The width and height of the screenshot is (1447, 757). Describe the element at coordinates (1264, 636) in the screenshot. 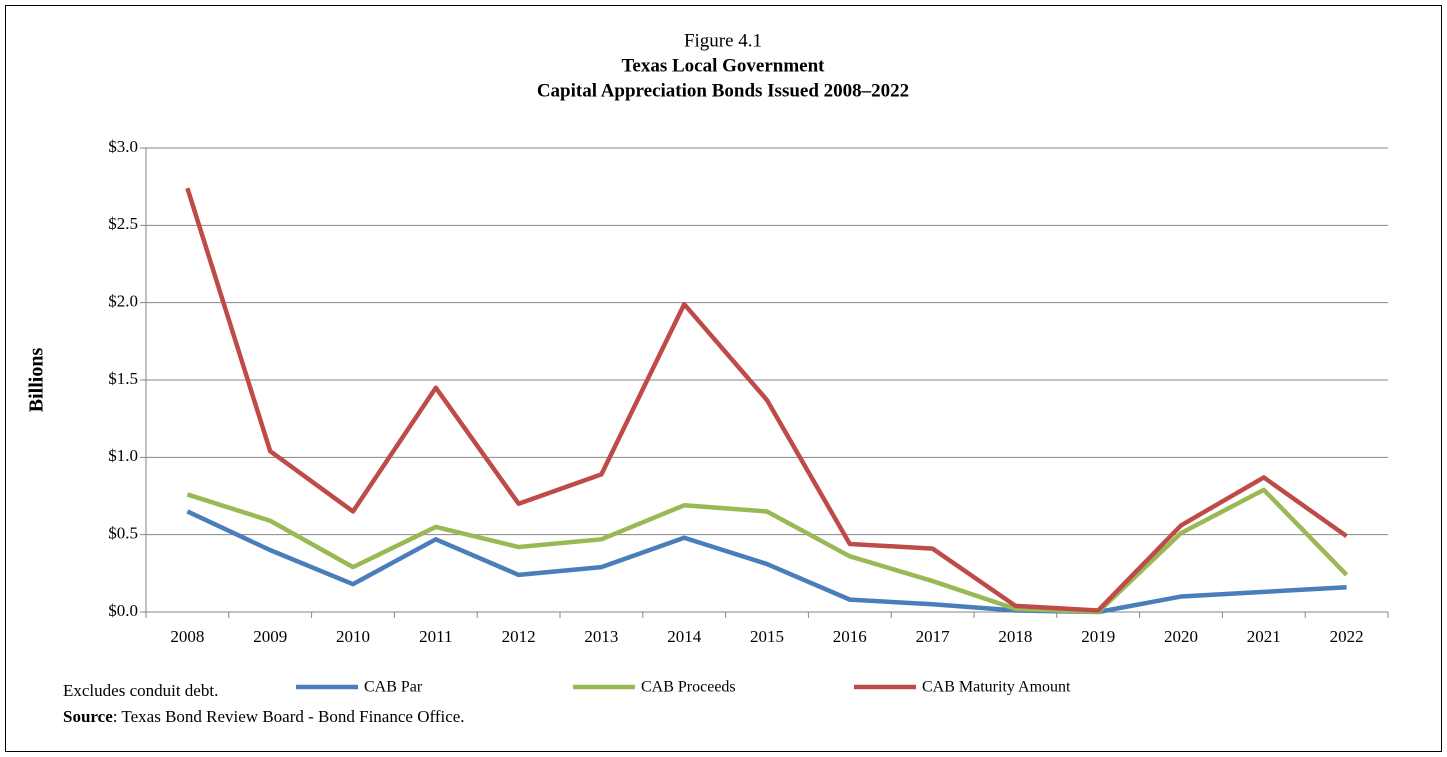

I see `x-tick-label: 2021` at that location.